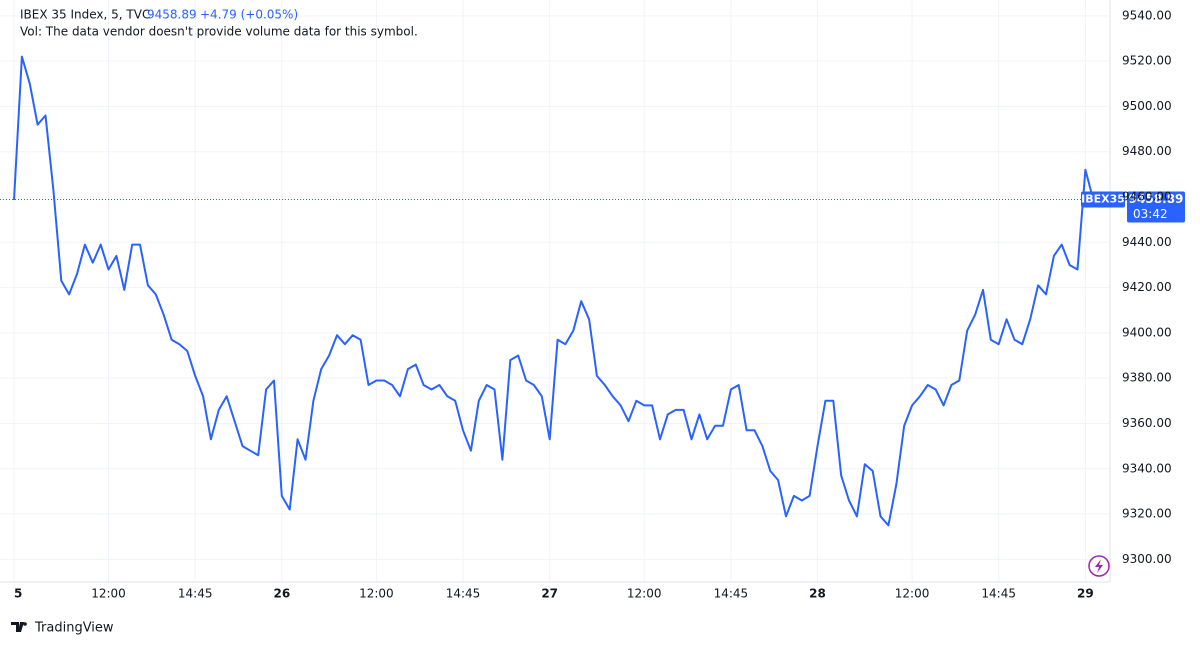 This screenshot has width=1200, height=649. Describe the element at coordinates (1147, 423) in the screenshot. I see `y-tick-label: 9360.00` at that location.